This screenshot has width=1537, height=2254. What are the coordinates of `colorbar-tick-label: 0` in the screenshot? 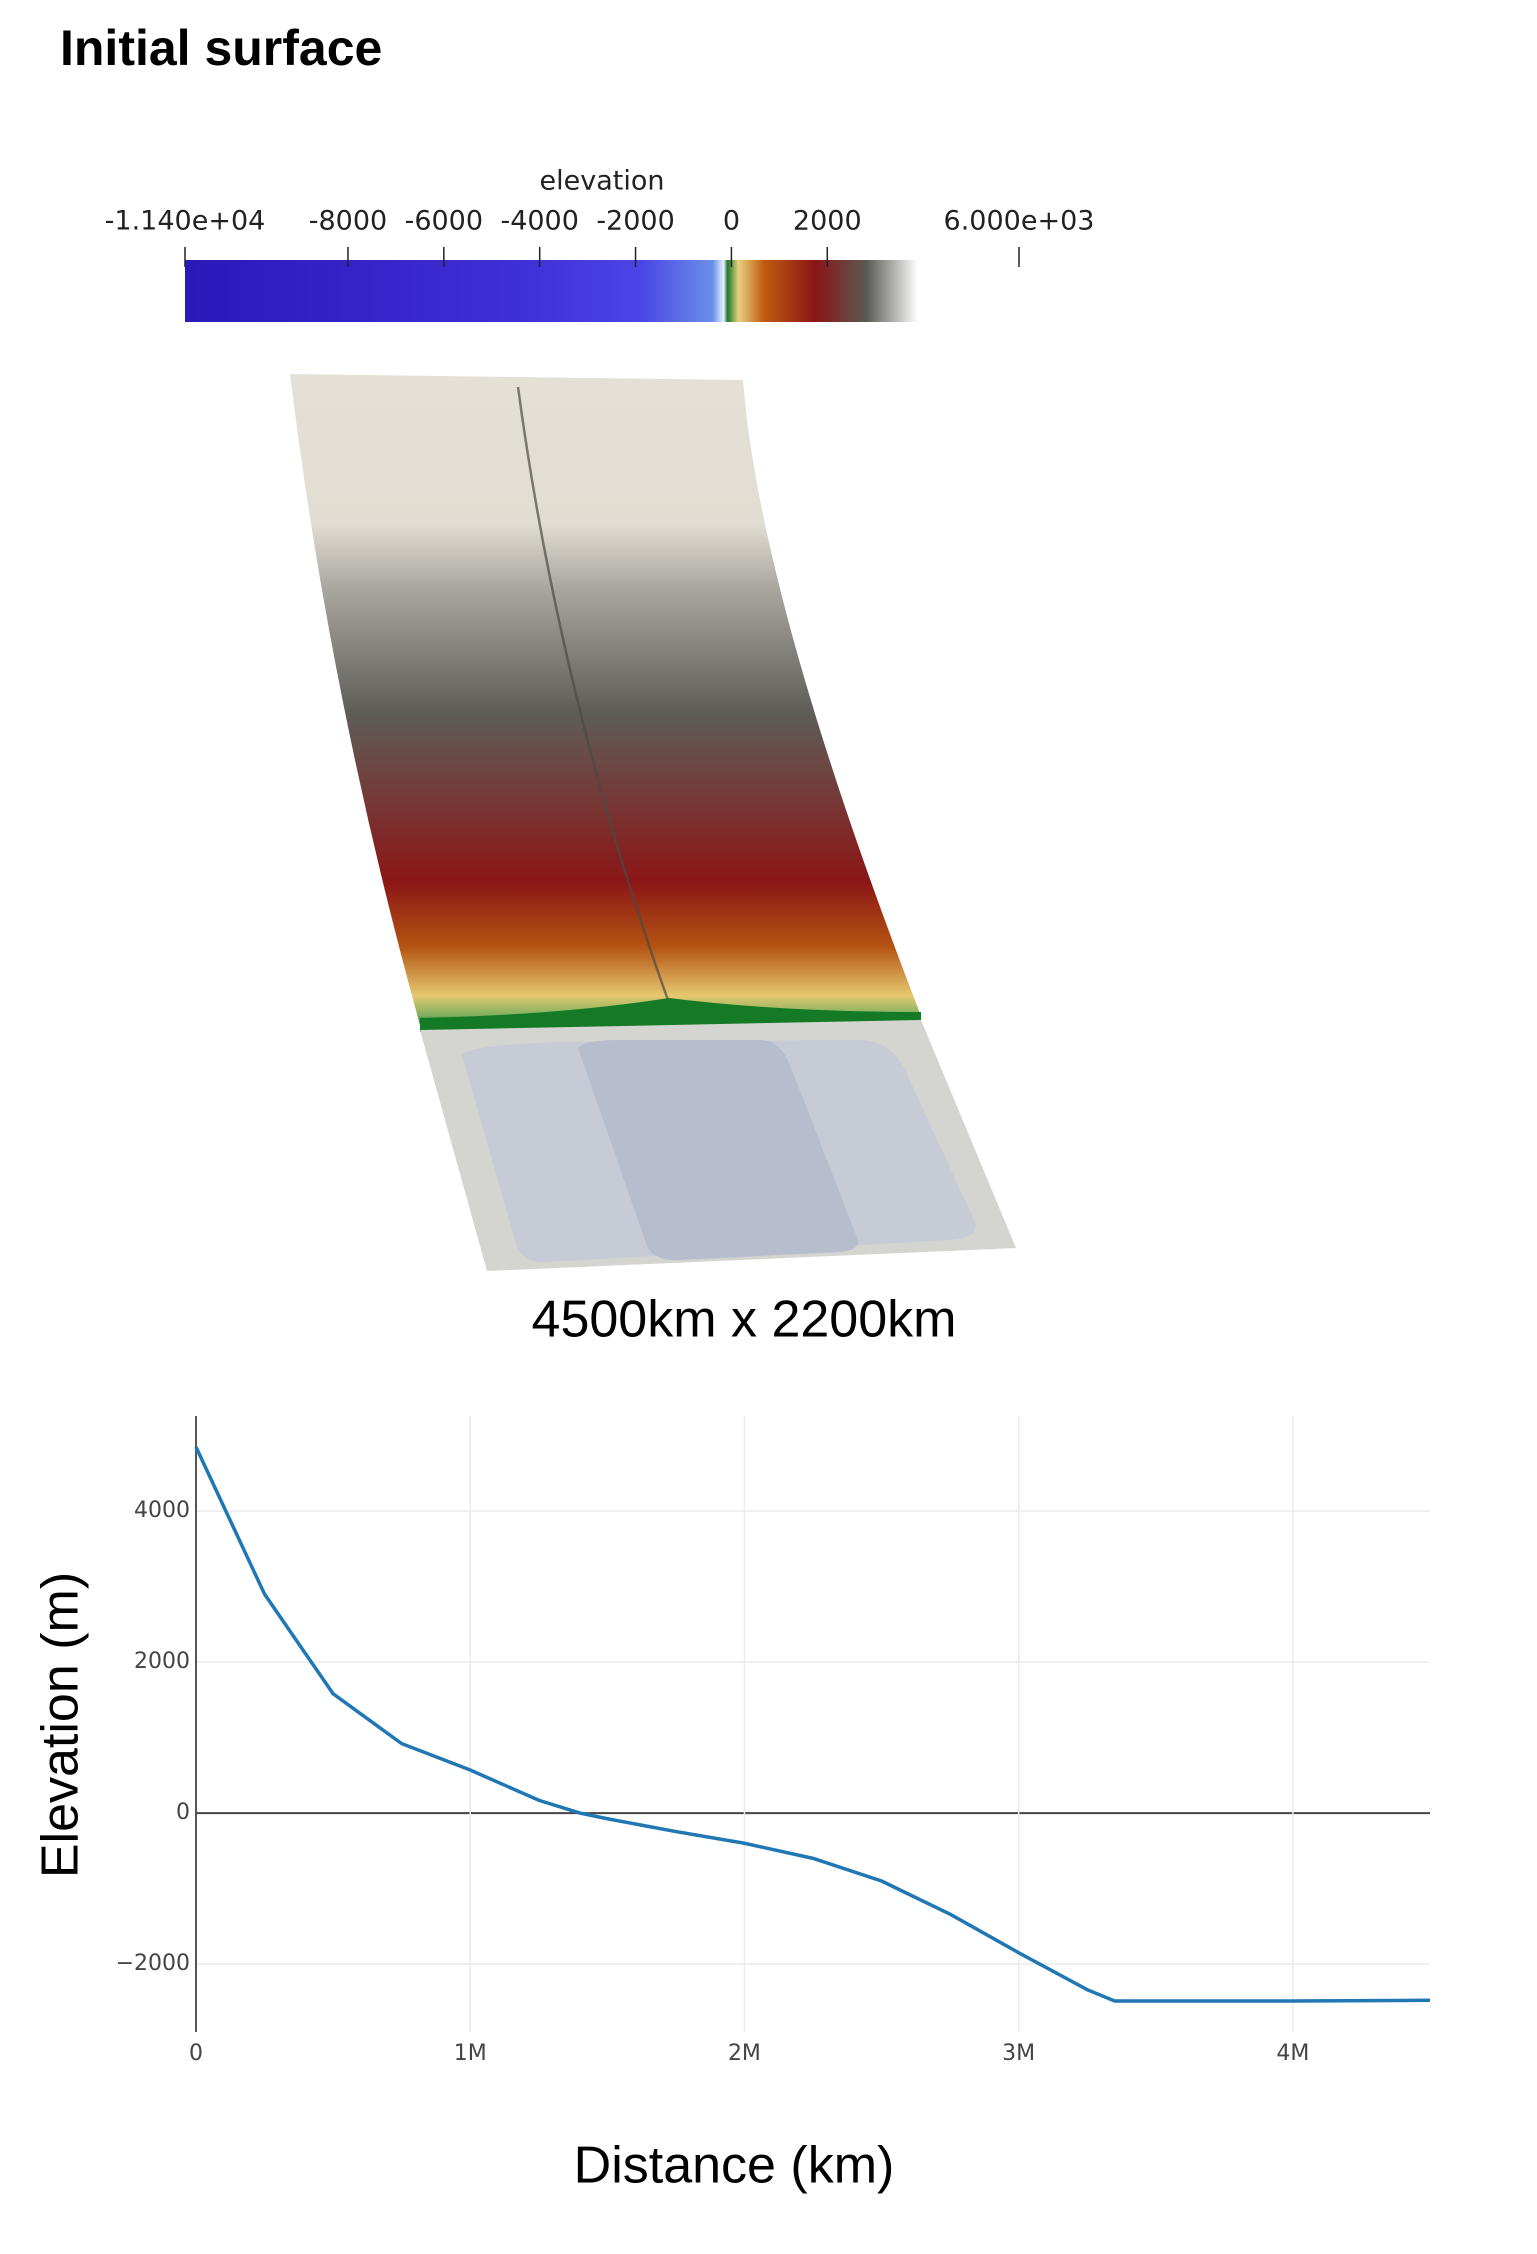 It's located at (731, 221).